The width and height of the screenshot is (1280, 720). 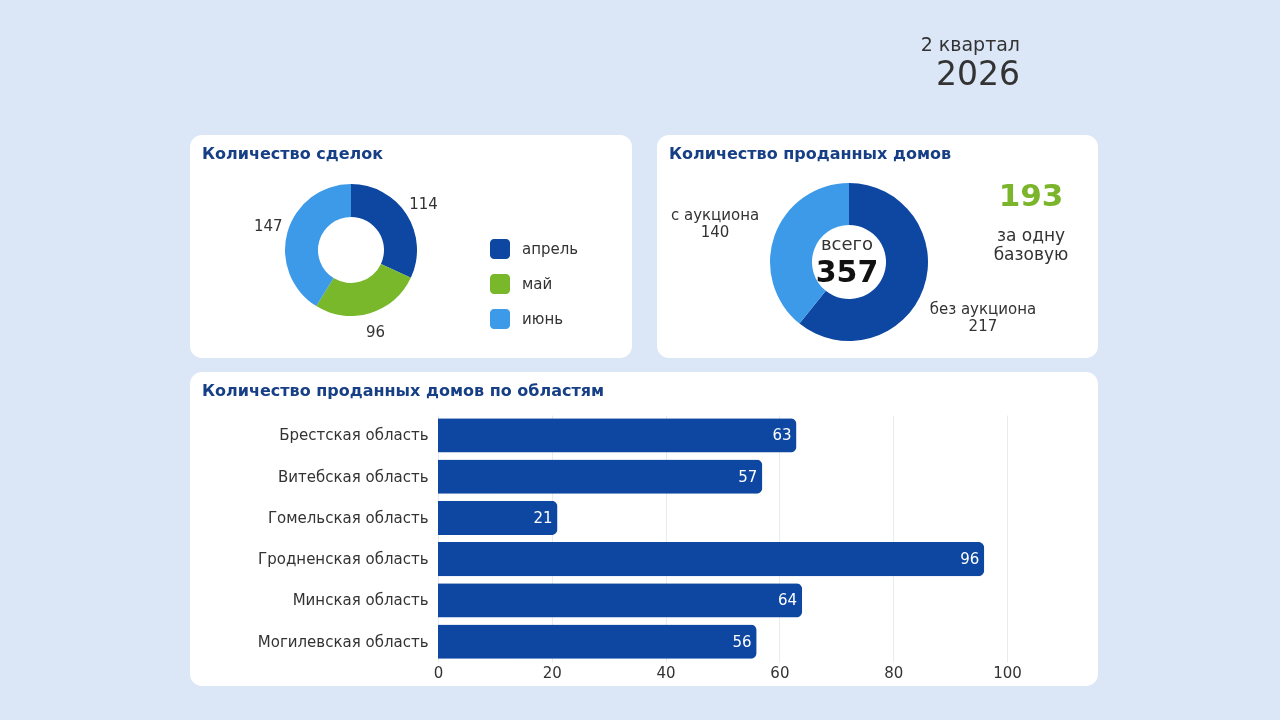 What do you see at coordinates (715, 231) in the screenshot?
I see `data-label: 140` at bounding box center [715, 231].